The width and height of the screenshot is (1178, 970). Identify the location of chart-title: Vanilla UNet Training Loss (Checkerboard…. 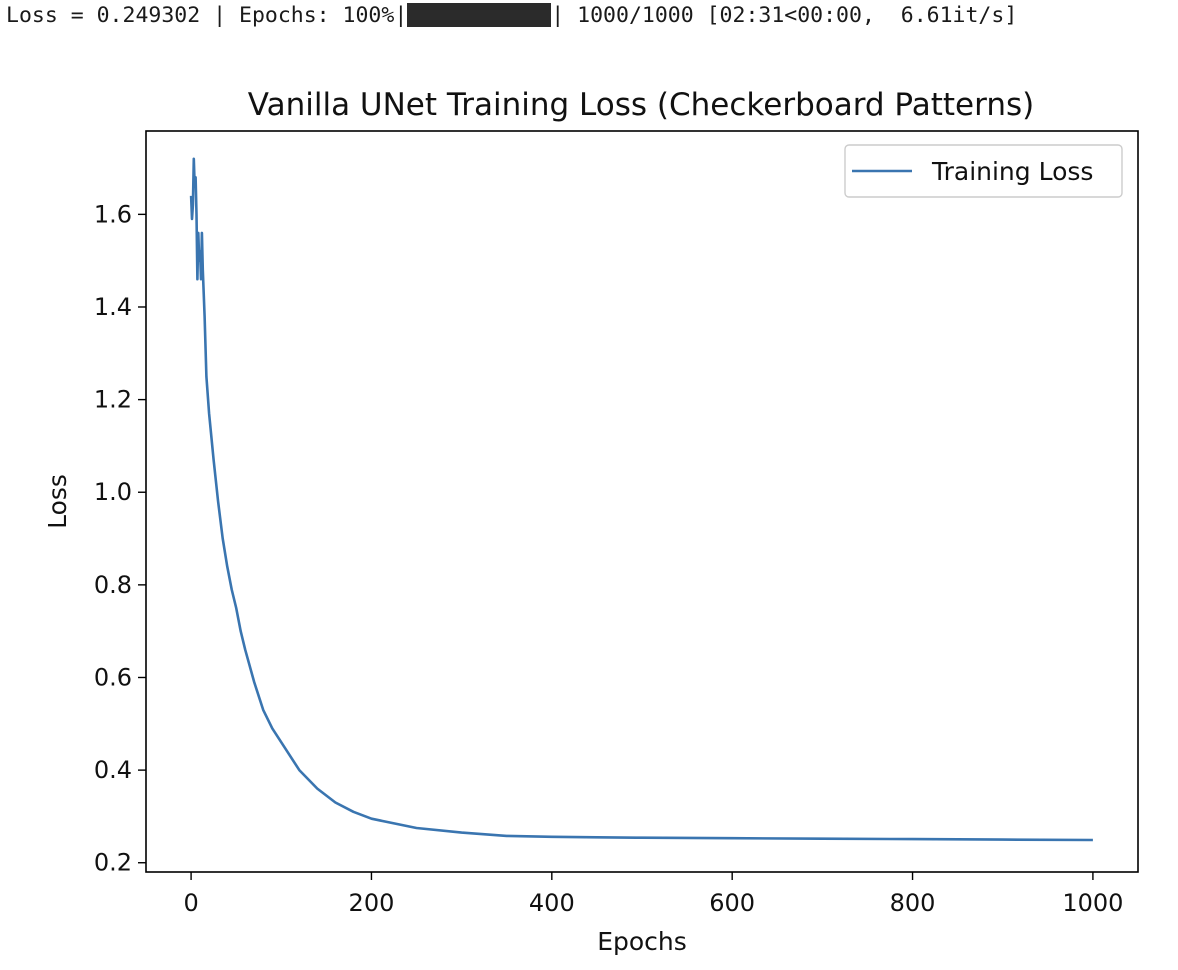
(641, 105).